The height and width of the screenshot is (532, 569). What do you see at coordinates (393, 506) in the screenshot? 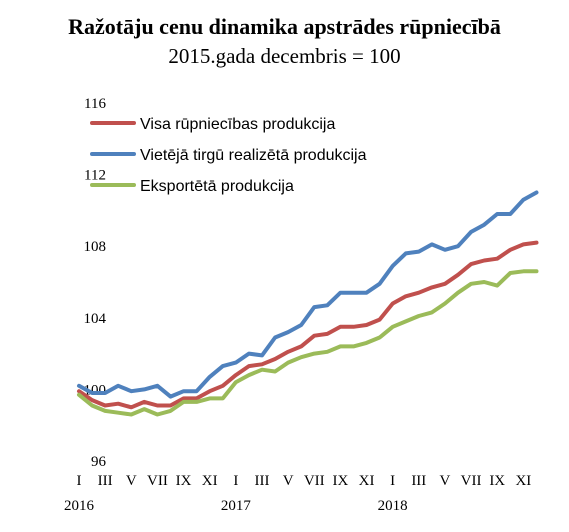
I see `x-year-label: 2018` at bounding box center [393, 506].